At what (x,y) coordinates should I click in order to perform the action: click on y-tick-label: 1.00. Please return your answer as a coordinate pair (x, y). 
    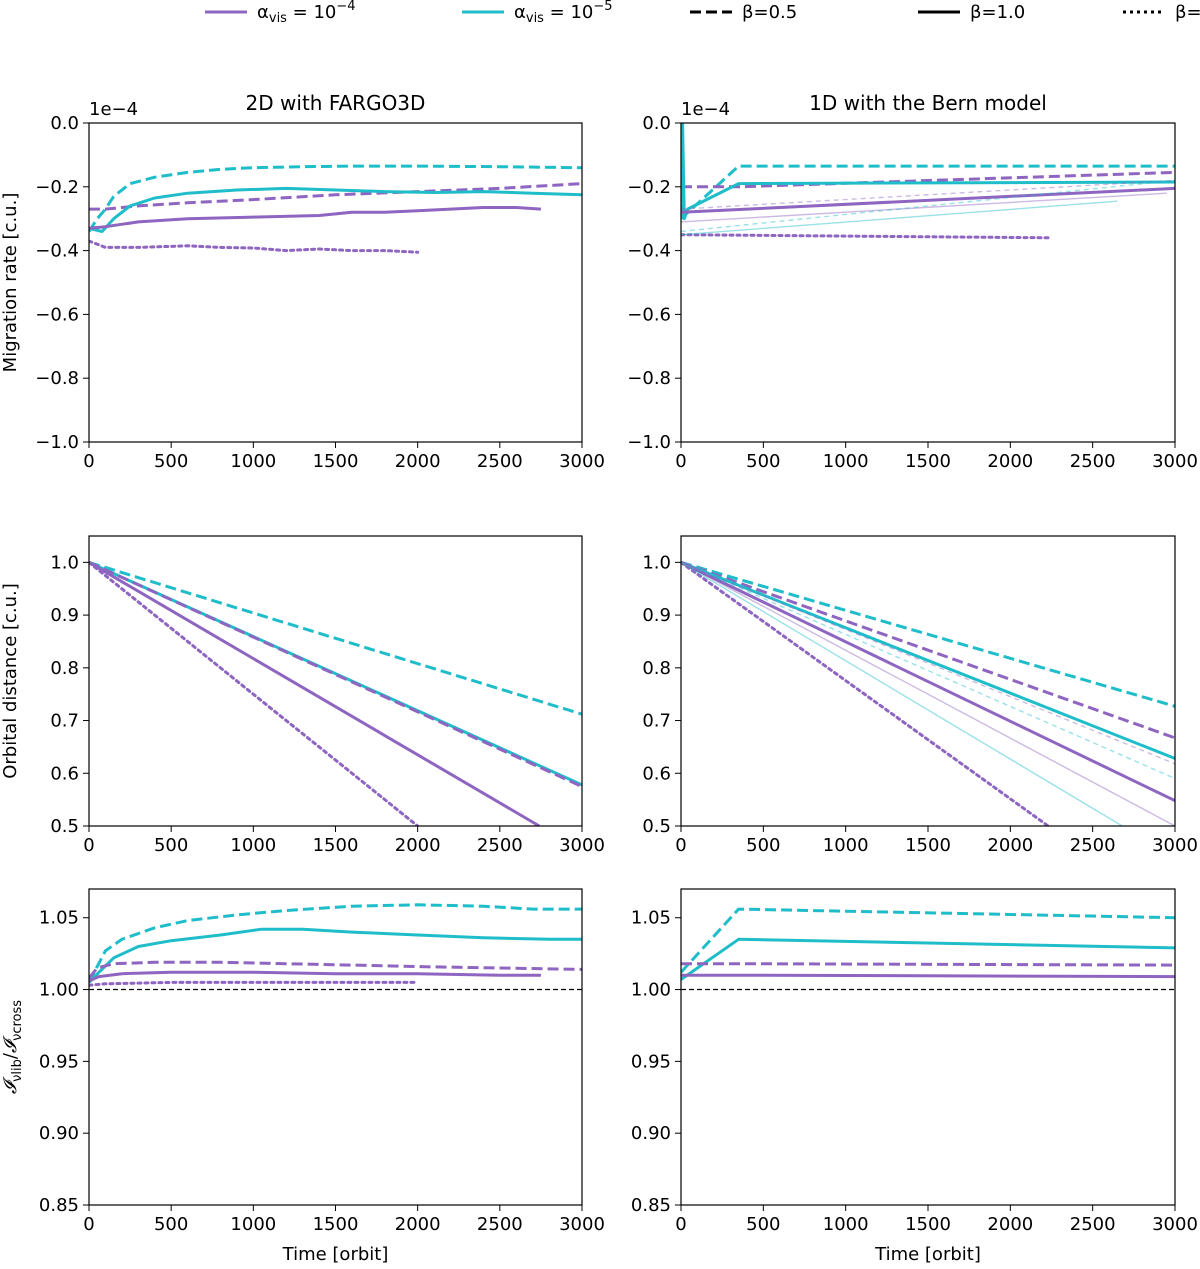
    Looking at the image, I should click on (651, 990).